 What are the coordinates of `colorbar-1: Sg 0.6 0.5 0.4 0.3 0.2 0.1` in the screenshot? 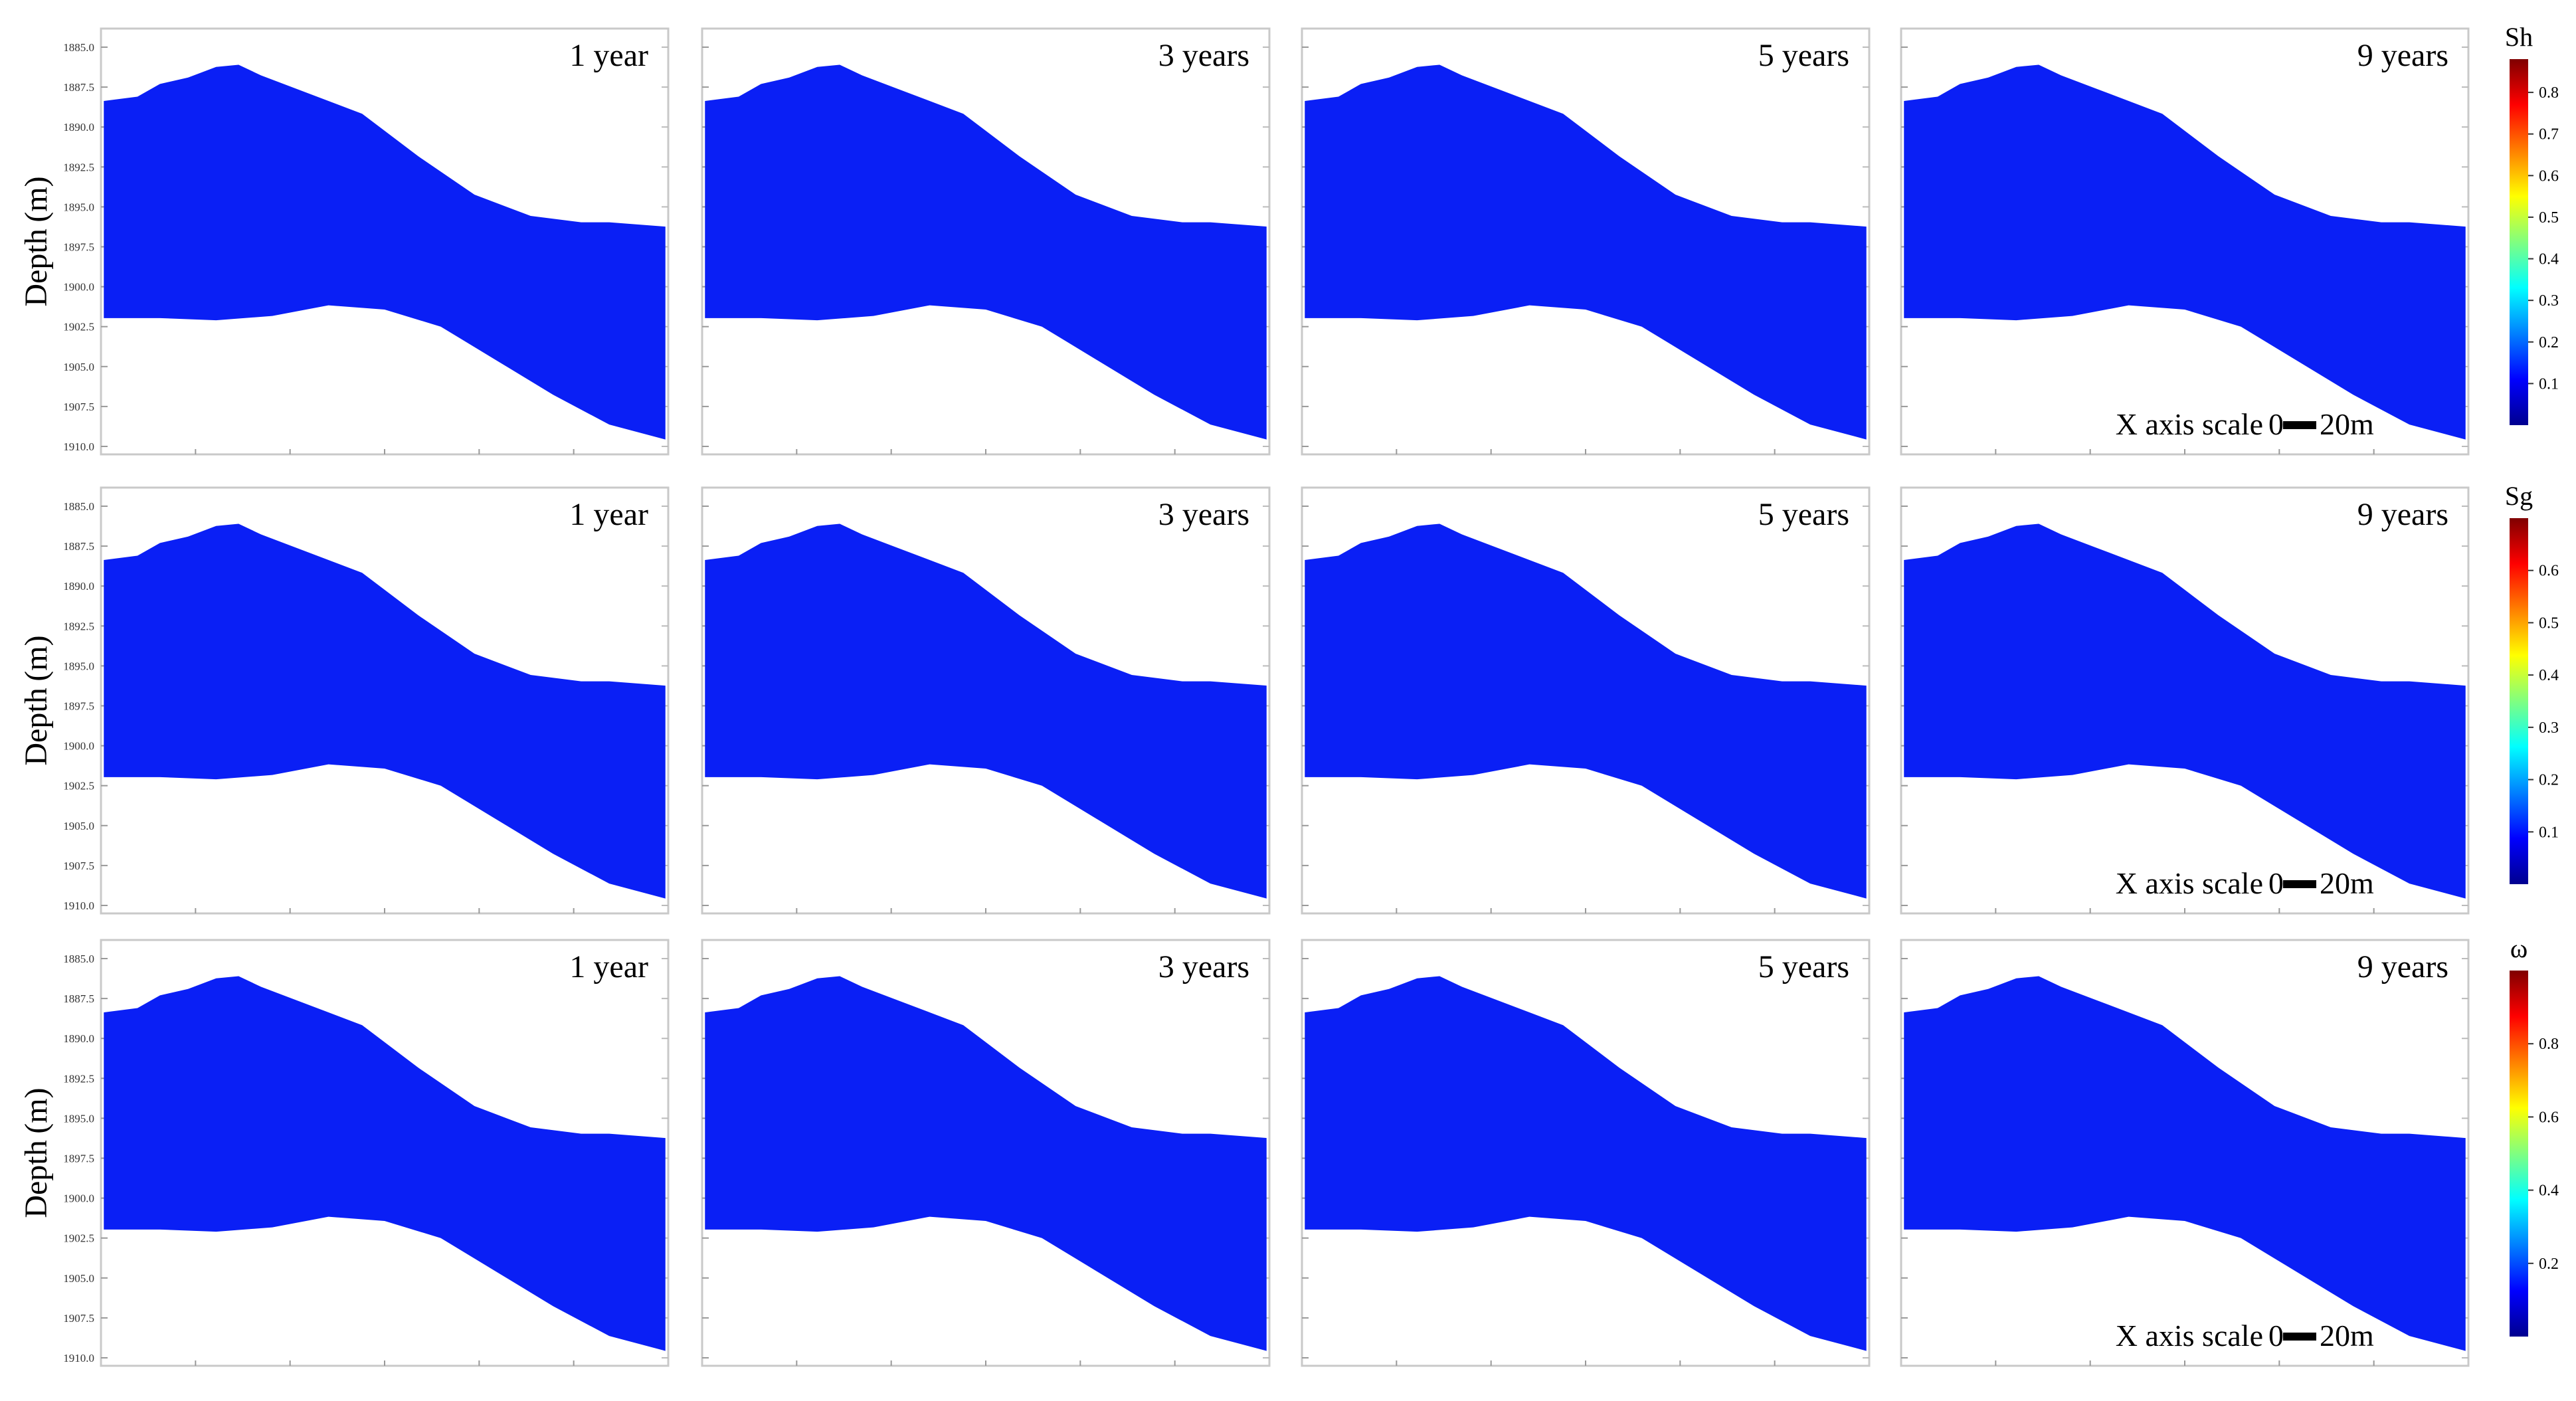 It's located at (2532, 682).